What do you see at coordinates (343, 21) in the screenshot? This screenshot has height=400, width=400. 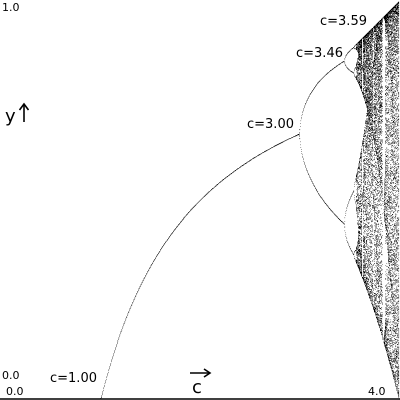 I see `annotation-c-3-59: c=3.59` at bounding box center [343, 21].